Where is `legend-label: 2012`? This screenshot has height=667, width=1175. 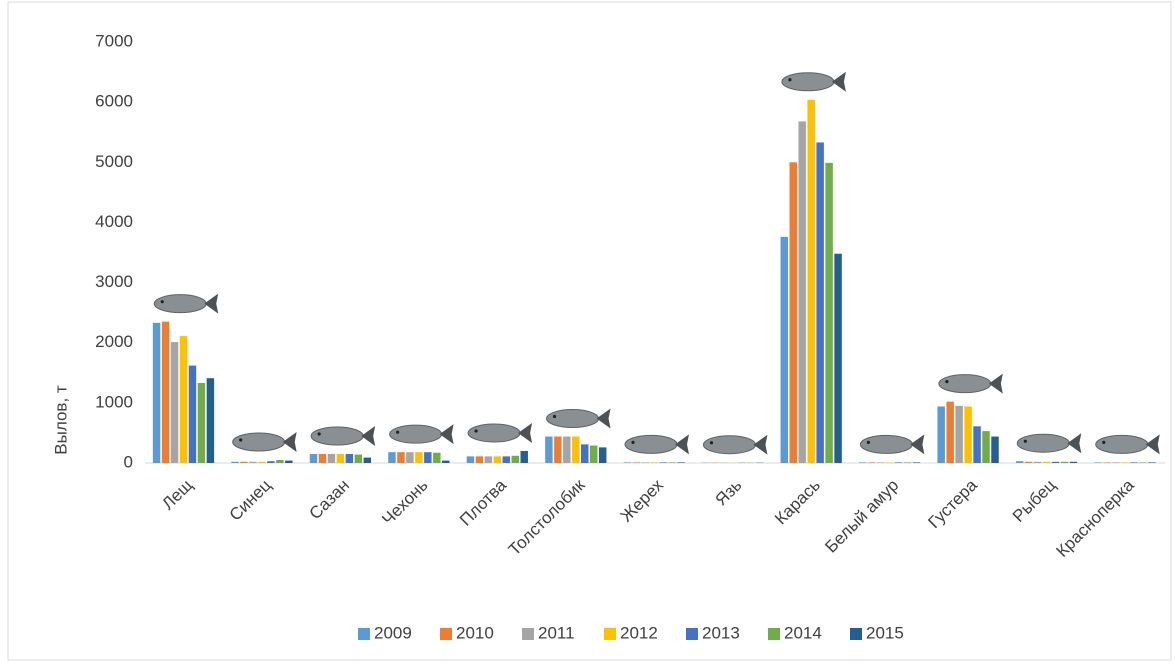
legend-label: 2012 is located at coordinates (639, 632).